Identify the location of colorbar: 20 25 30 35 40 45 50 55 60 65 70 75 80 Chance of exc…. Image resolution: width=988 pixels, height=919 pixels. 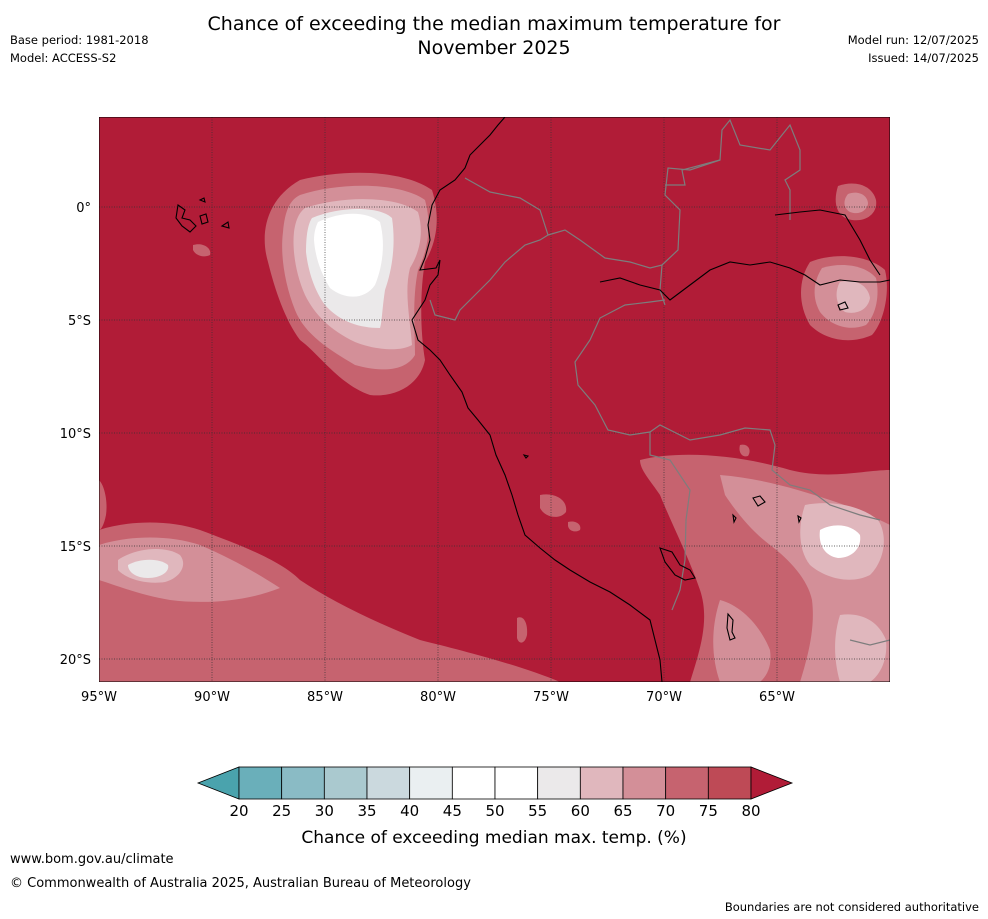
(495, 807).